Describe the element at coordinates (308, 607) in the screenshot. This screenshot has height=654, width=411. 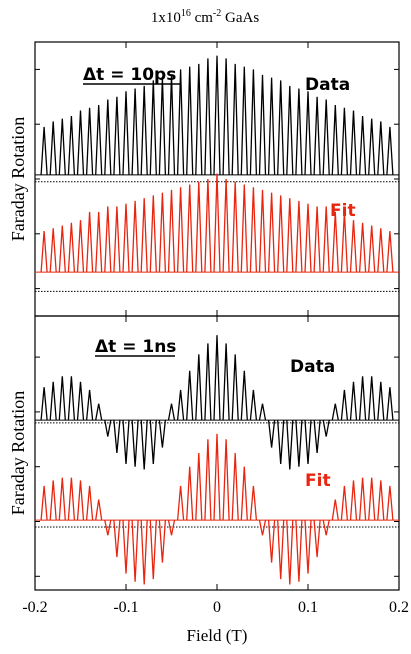
I see `x-tick-label: 0.1` at that location.